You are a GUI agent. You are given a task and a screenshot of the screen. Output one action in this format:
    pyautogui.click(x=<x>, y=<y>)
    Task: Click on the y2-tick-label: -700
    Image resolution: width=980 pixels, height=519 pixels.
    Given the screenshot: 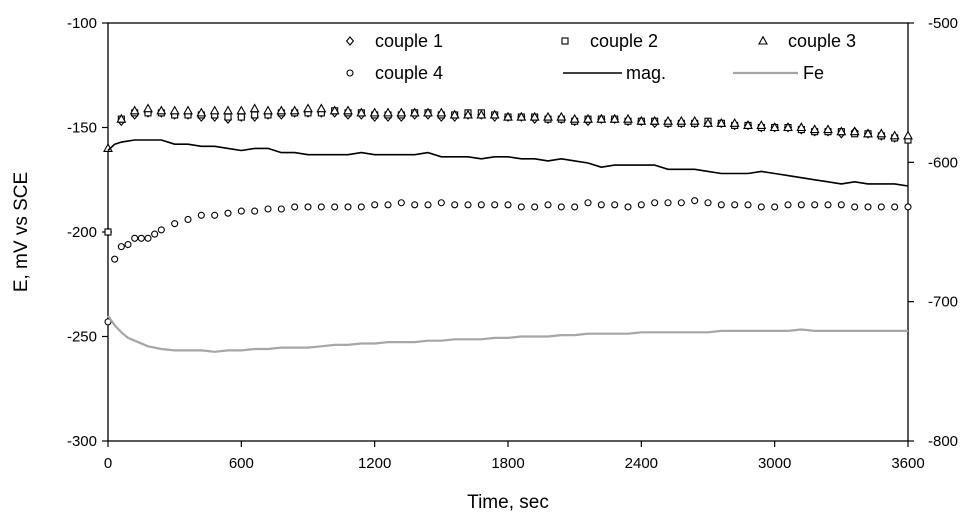 What is the action you would take?
    pyautogui.click(x=943, y=302)
    